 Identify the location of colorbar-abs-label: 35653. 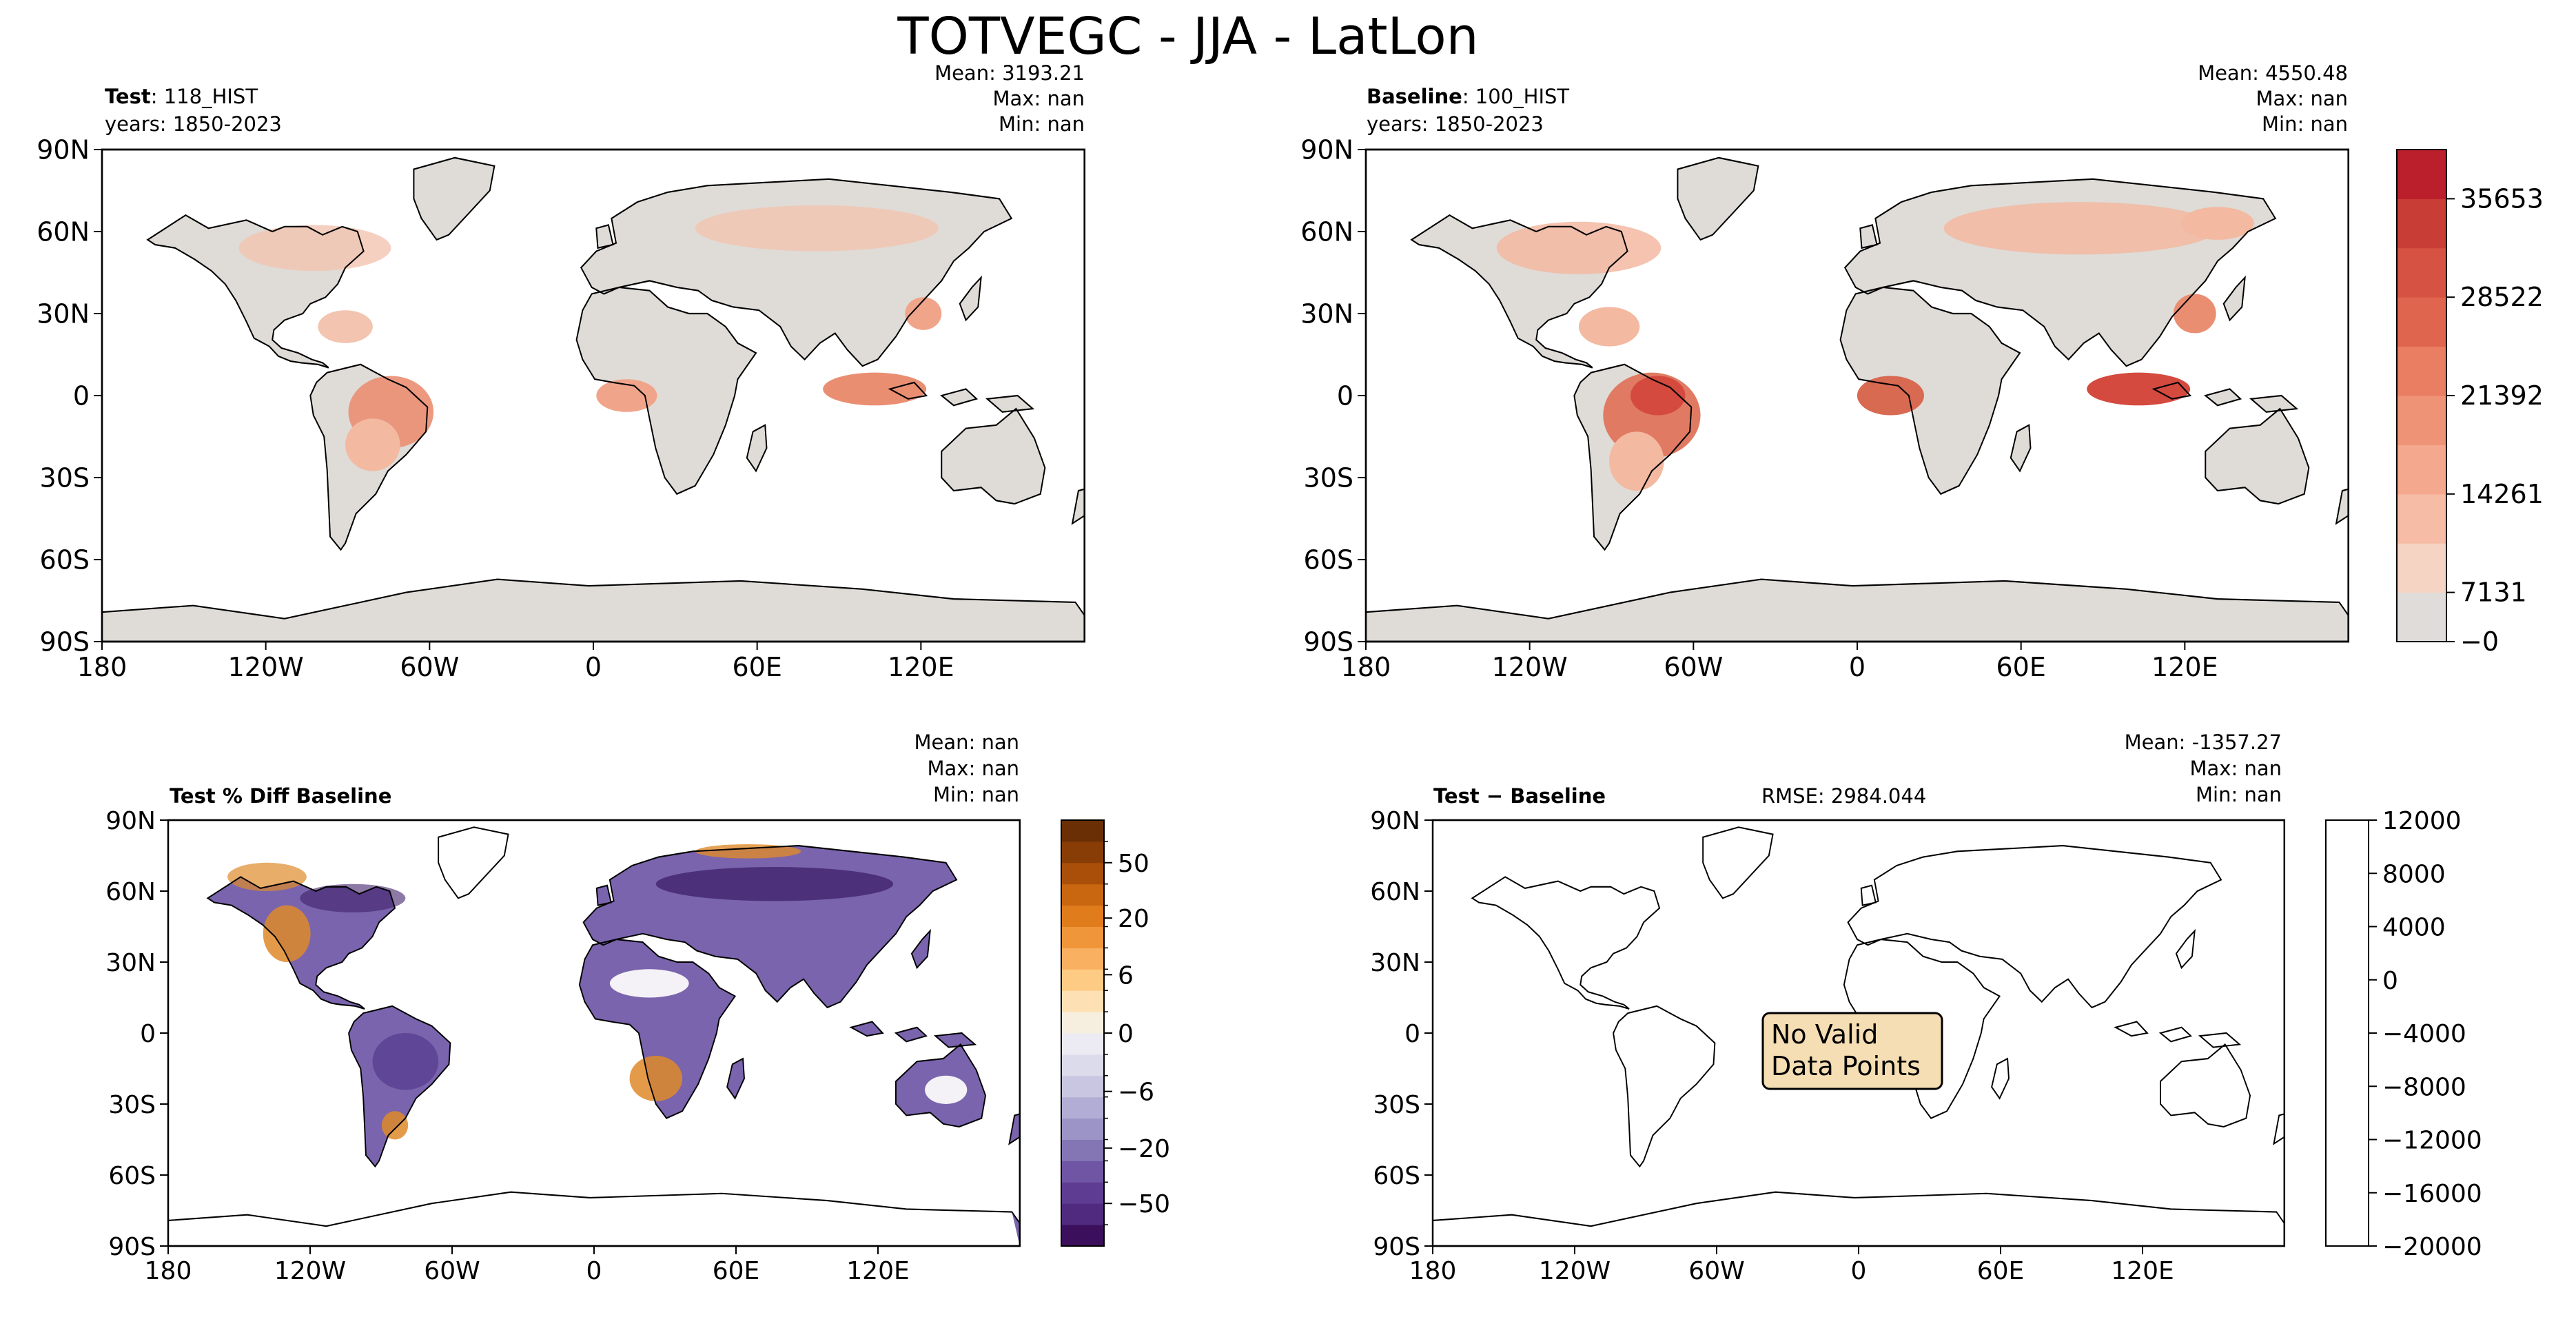
(2502, 198).